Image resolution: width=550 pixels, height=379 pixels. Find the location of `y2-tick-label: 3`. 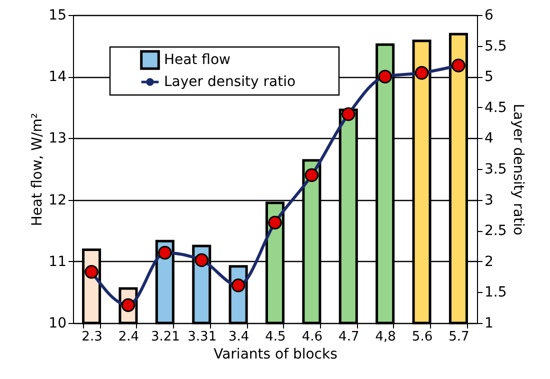

y2-tick-label: 3 is located at coordinates (489, 200).